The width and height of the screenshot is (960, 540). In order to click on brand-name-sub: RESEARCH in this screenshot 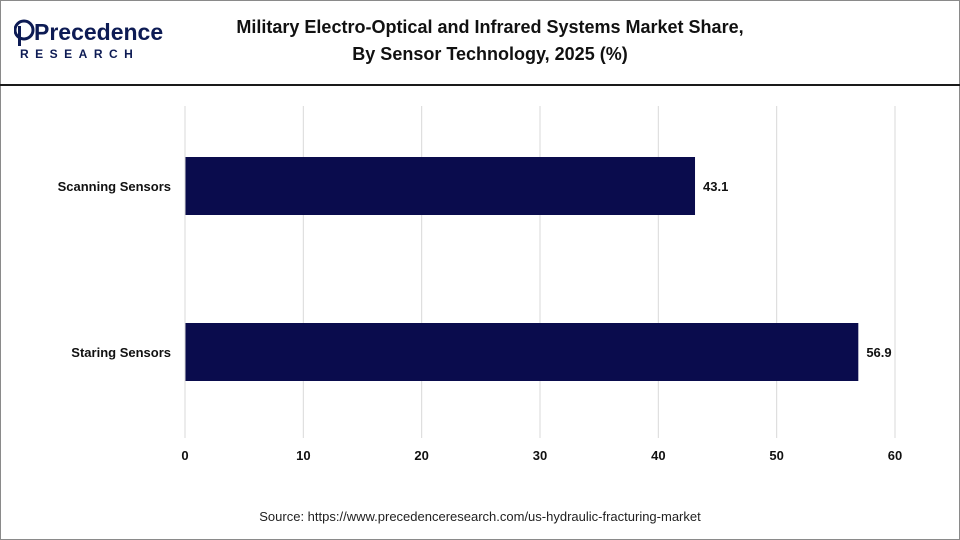, I will do `click(79, 54)`.